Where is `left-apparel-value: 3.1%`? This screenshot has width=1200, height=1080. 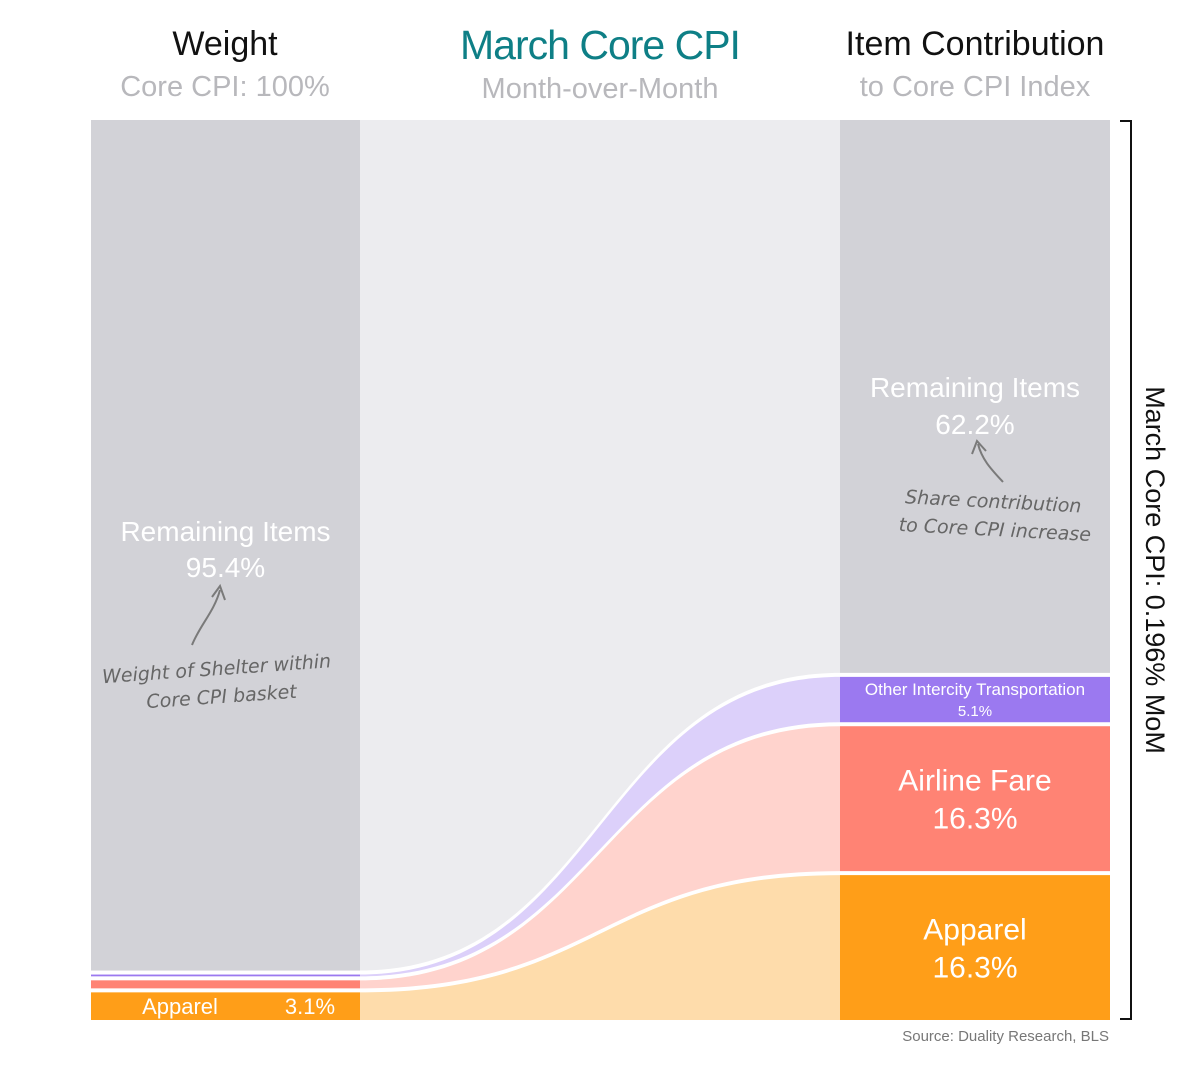 left-apparel-value: 3.1% is located at coordinates (310, 1006).